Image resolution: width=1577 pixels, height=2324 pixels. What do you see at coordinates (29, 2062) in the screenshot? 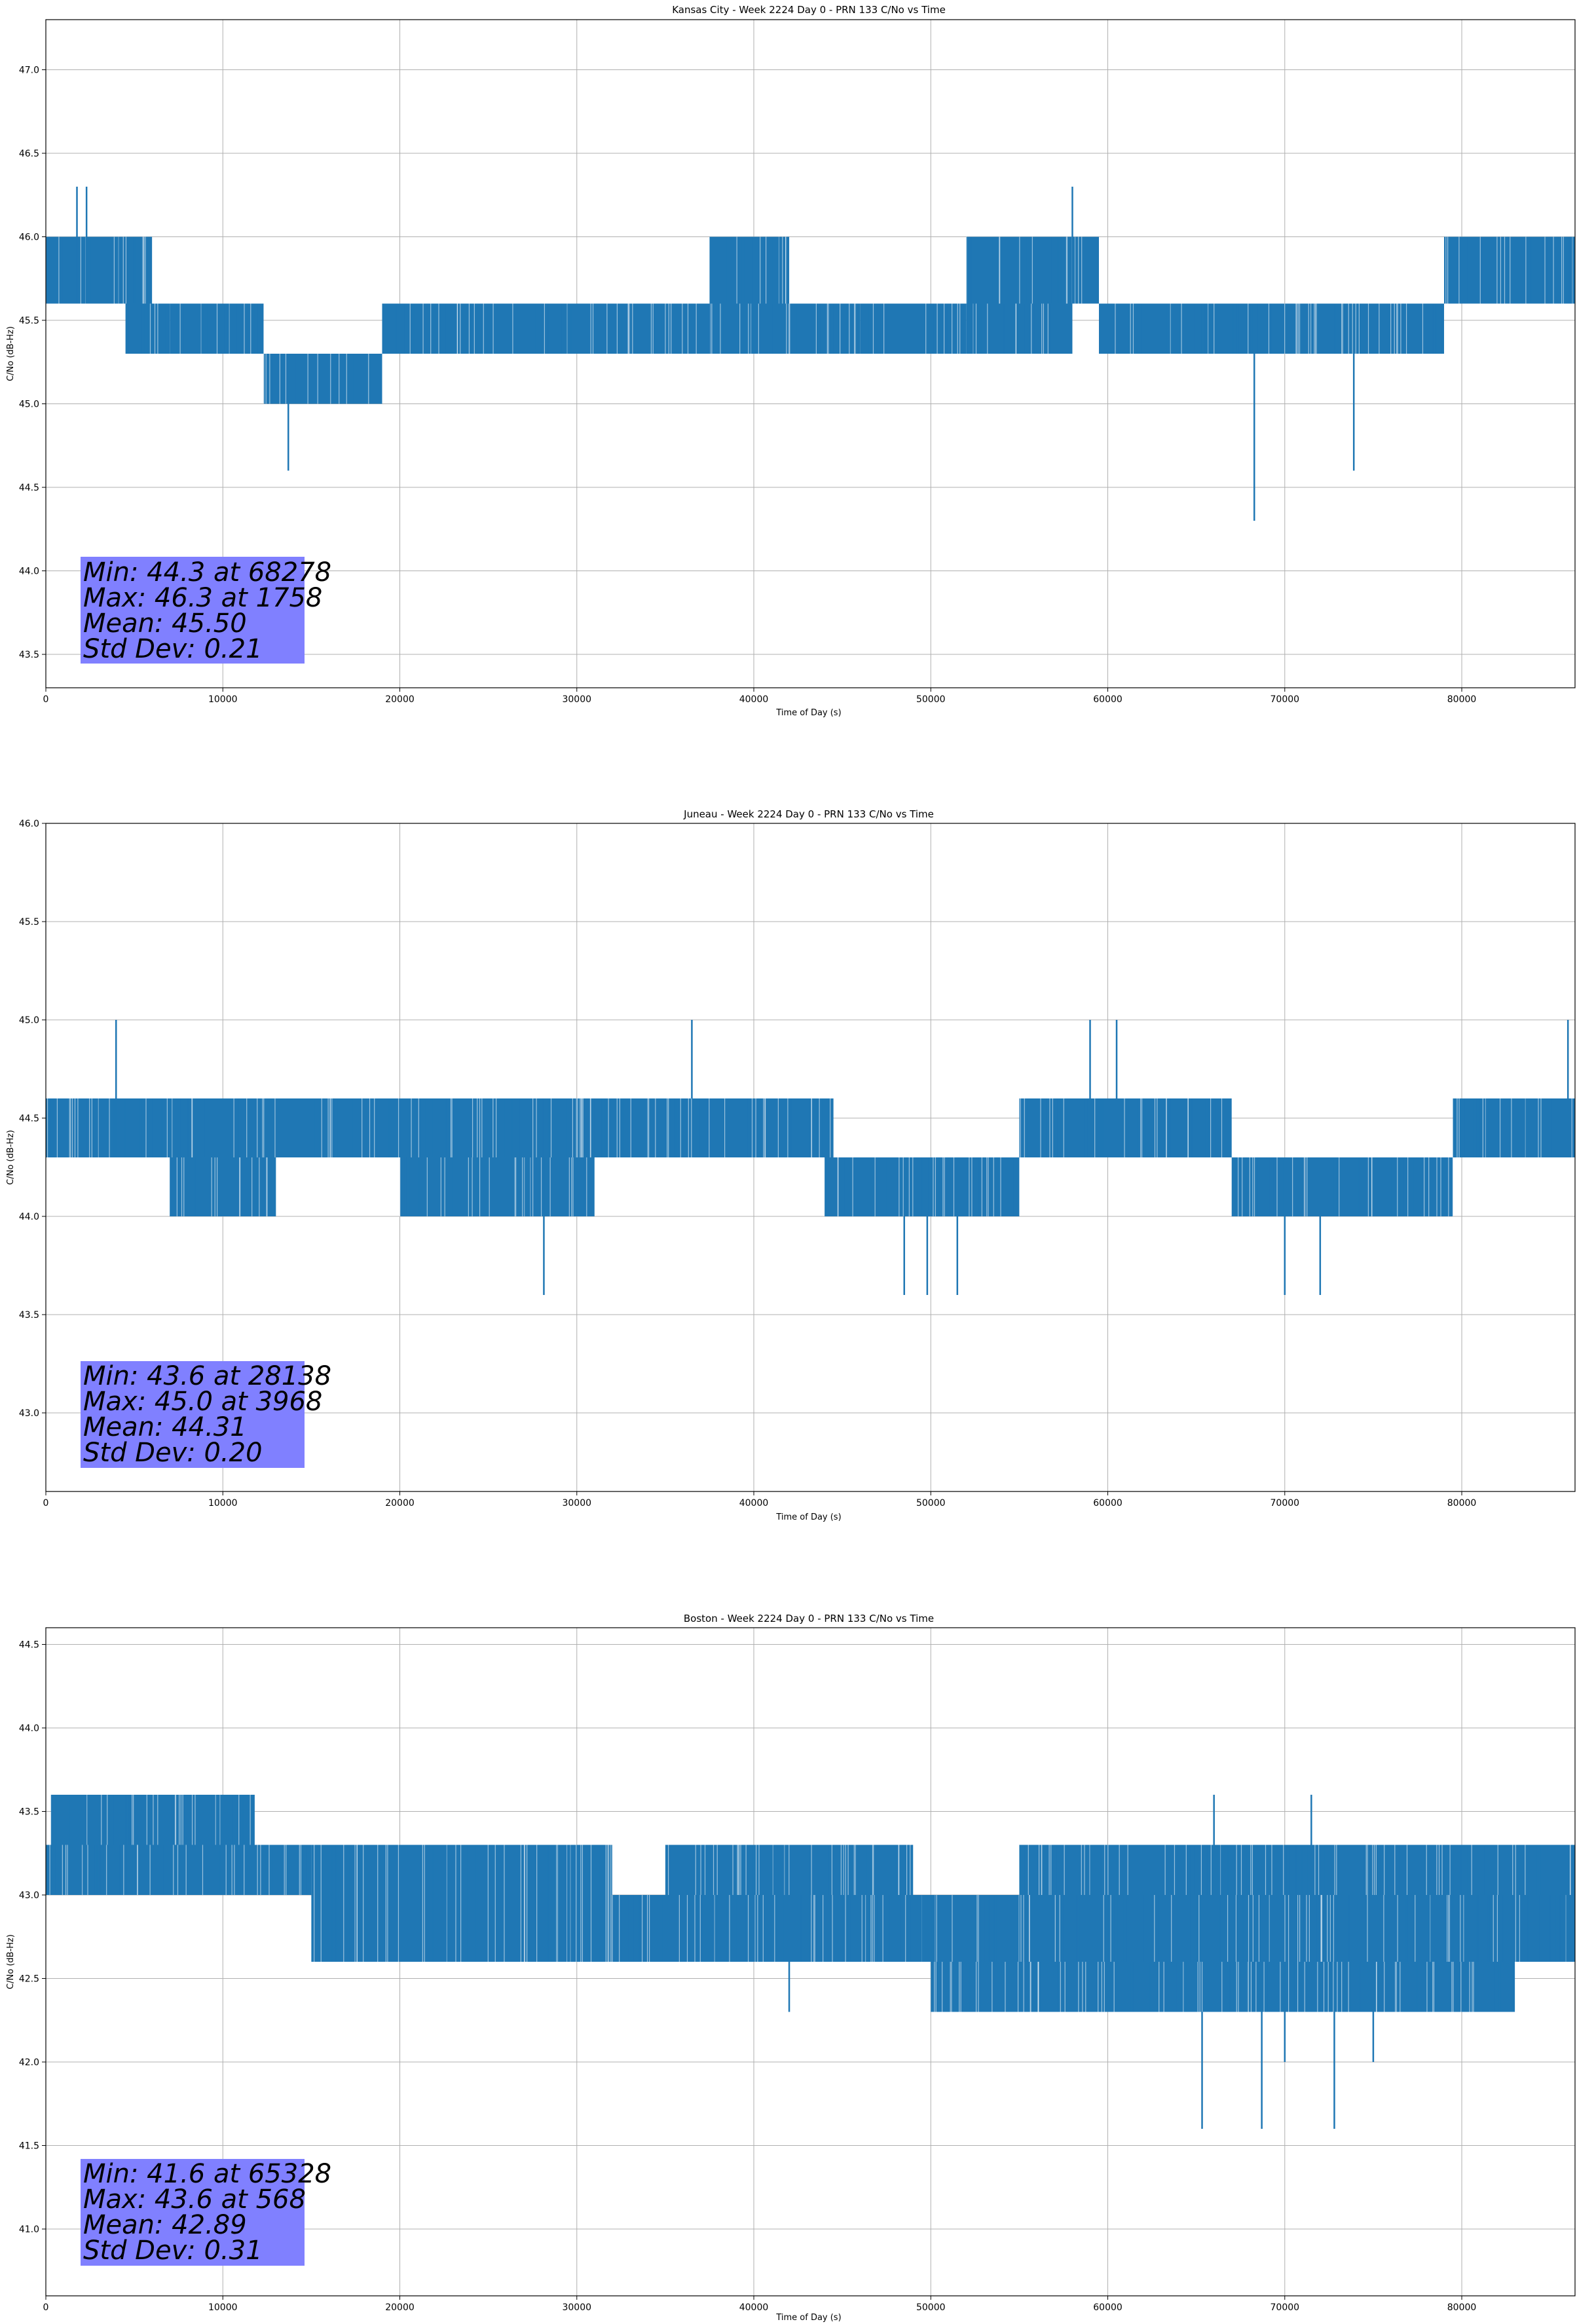
I see `y-tick-label: 42.0` at bounding box center [29, 2062].